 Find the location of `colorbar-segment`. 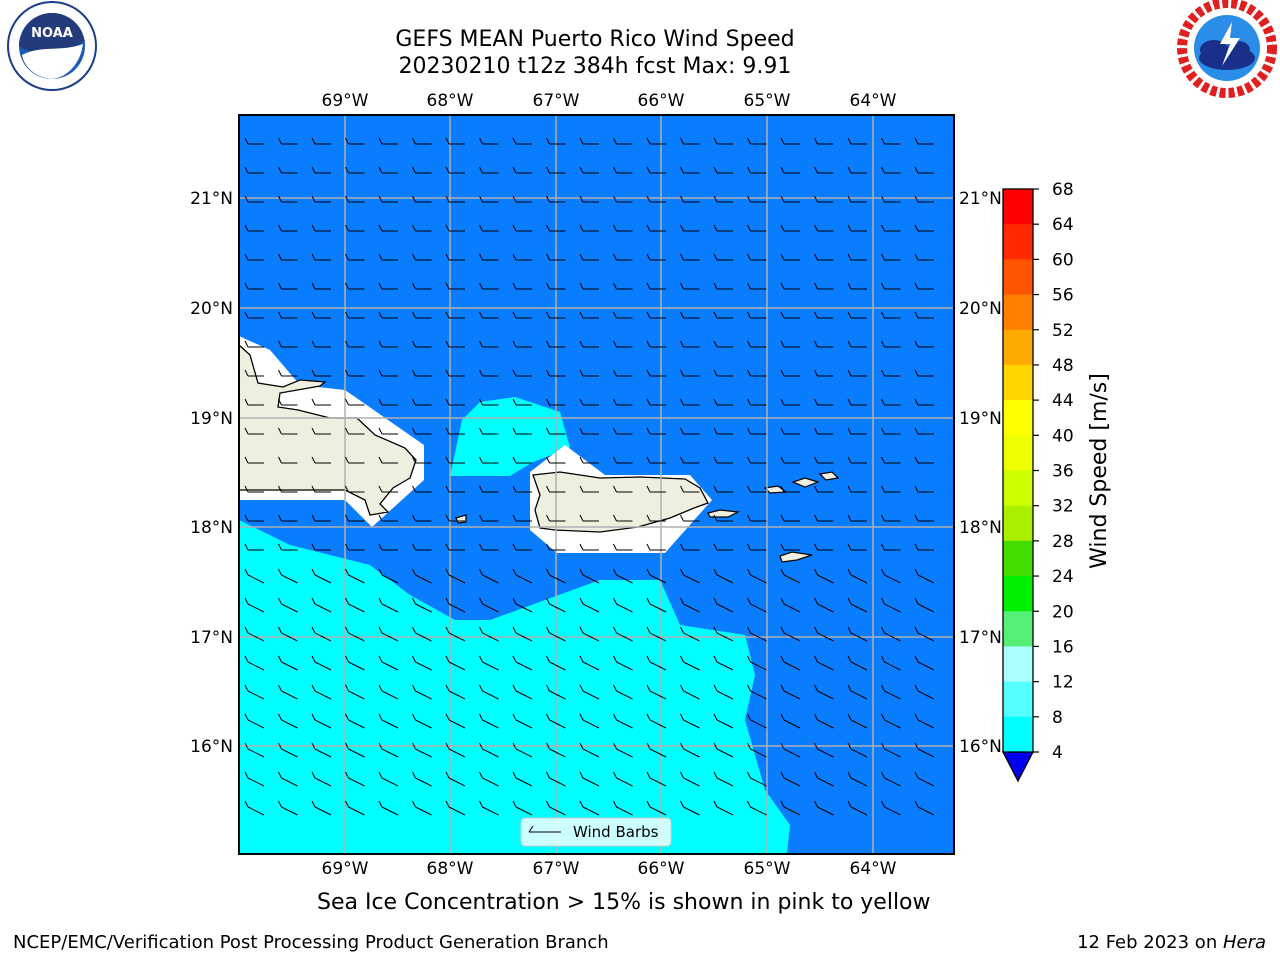

colorbar-segment is located at coordinates (1018, 382).